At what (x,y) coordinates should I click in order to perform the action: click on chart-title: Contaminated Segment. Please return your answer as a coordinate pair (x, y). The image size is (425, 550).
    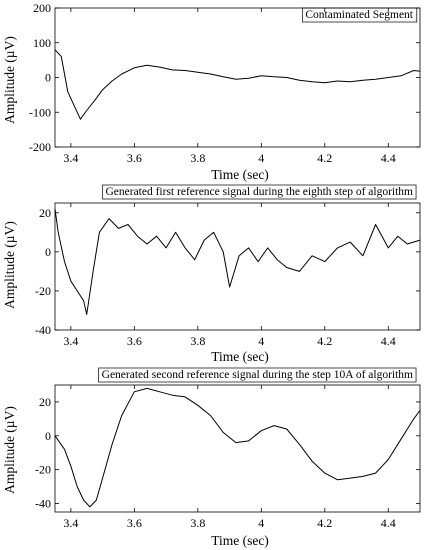
    Looking at the image, I should click on (359, 15).